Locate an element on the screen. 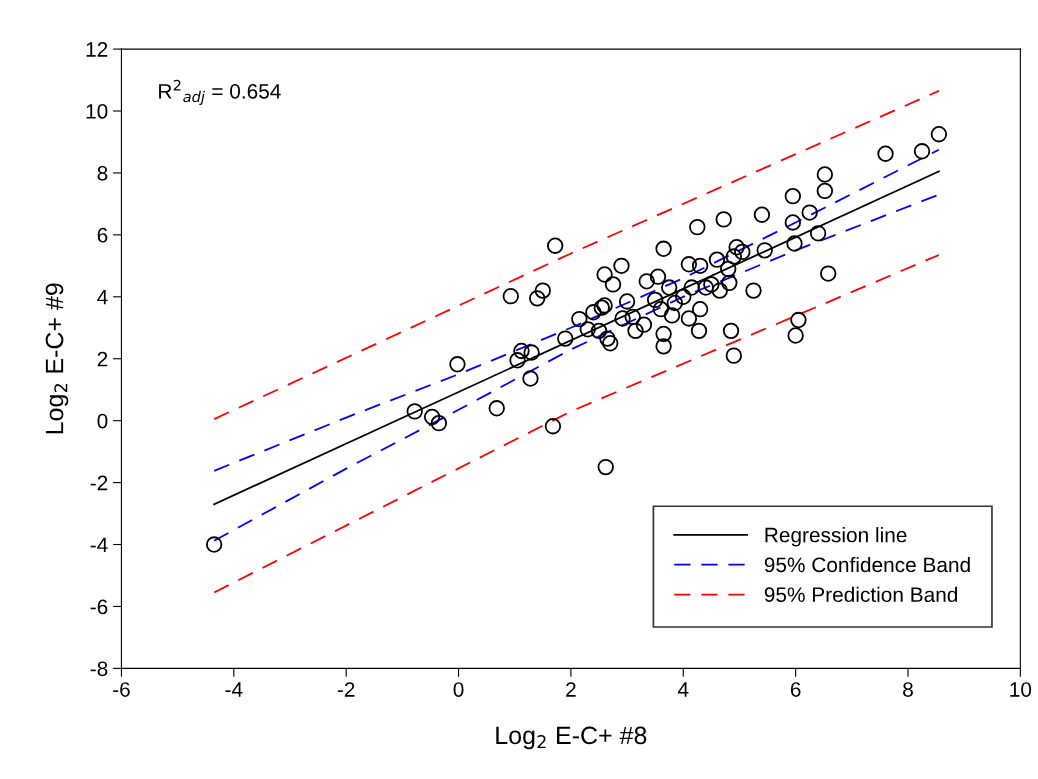 The width and height of the screenshot is (1038, 779). y-tick-label: 4 is located at coordinates (102, 297).